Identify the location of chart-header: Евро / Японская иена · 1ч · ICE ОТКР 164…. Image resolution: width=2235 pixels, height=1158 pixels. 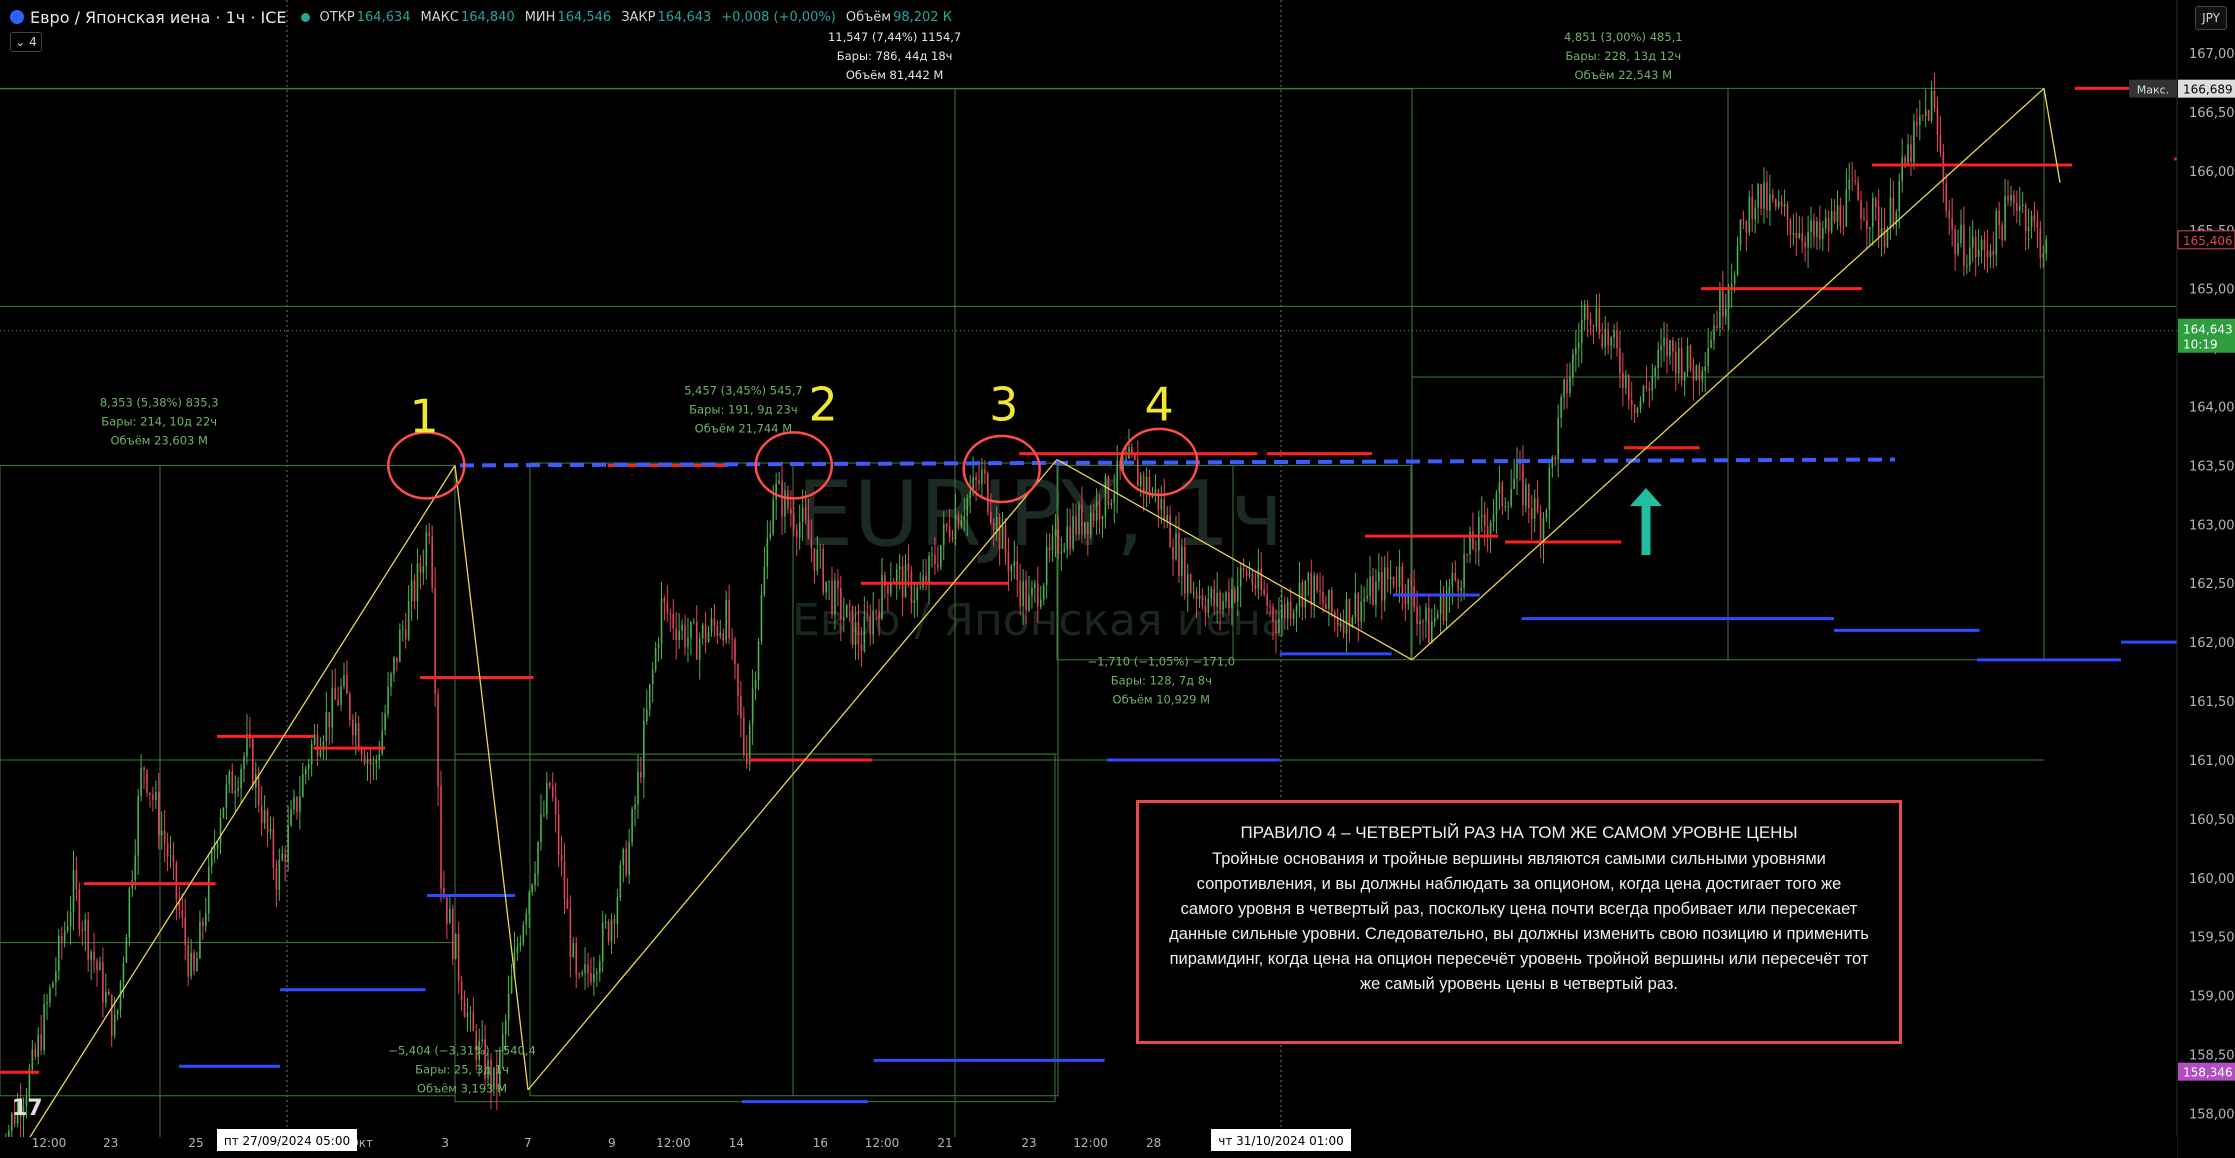
(486, 17).